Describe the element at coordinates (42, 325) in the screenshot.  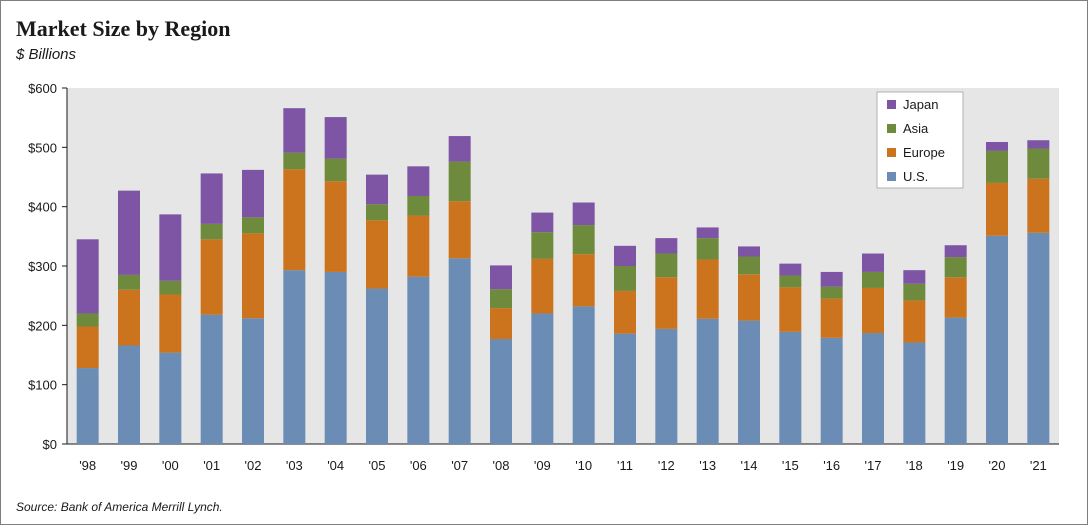
I see `y-tick-label: $200` at that location.